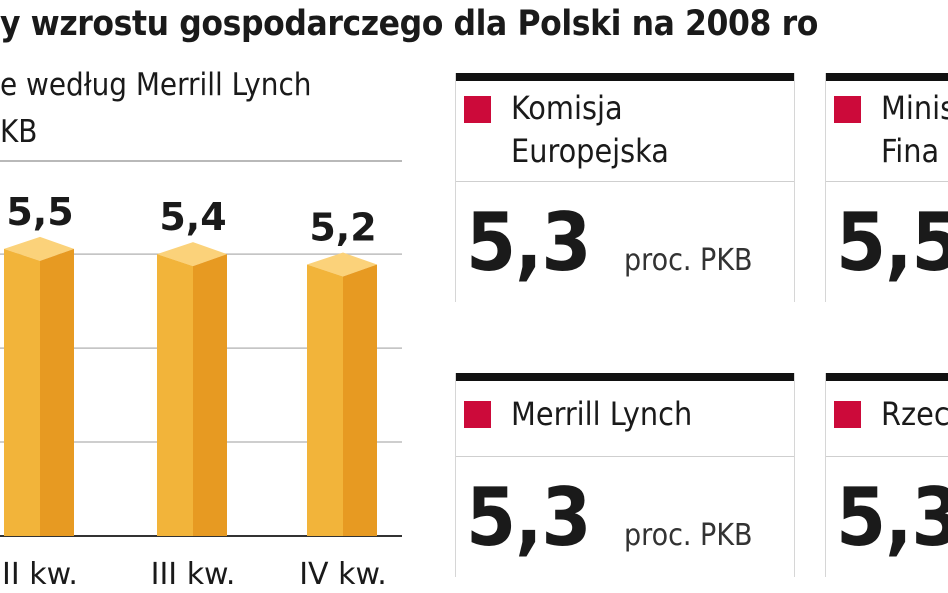 Image resolution: width=948 pixels, height=593 pixels. I want to click on forecast-card-ministerstwo-finansow: Minis Fina 5,5, so click(886, 187).